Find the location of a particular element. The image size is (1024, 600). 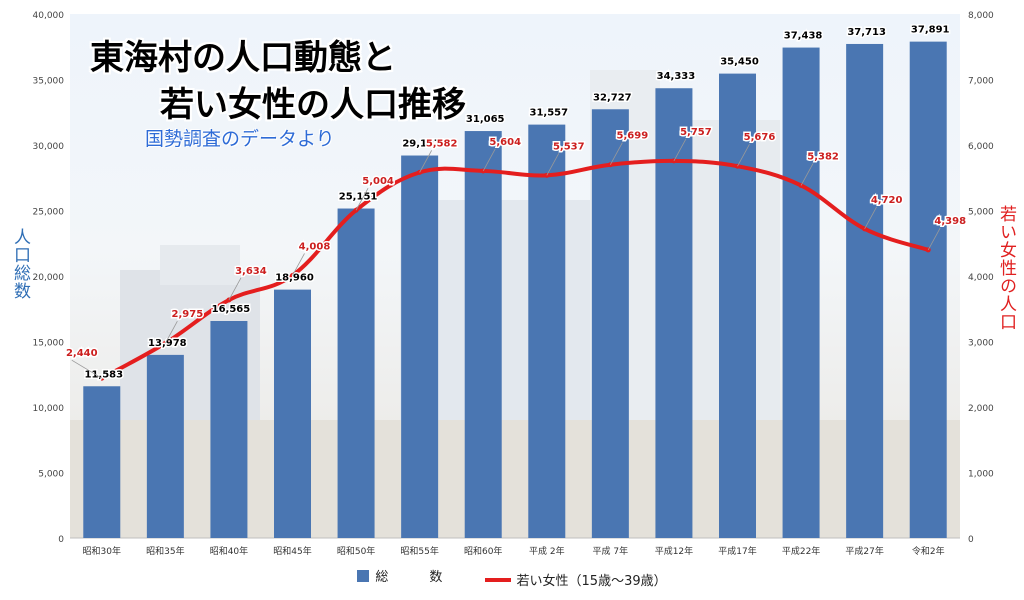

line-value-label: 2,975 is located at coordinates (188, 314).